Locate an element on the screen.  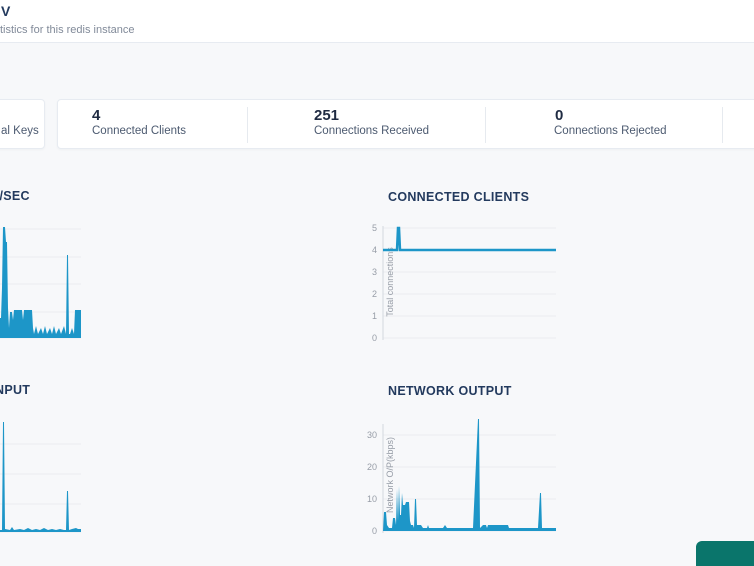
svg-text: Total connections is located at coordinates (390, 282).